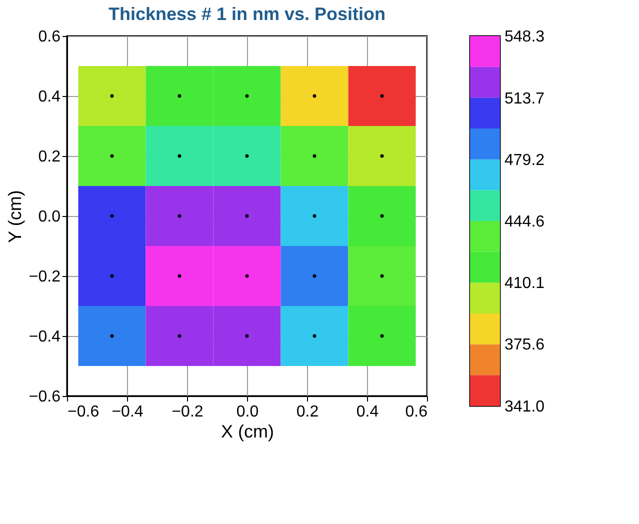 The height and width of the screenshot is (524, 639). Describe the element at coordinates (524, 283) in the screenshot. I see `color-bar-label: 410.1` at that location.